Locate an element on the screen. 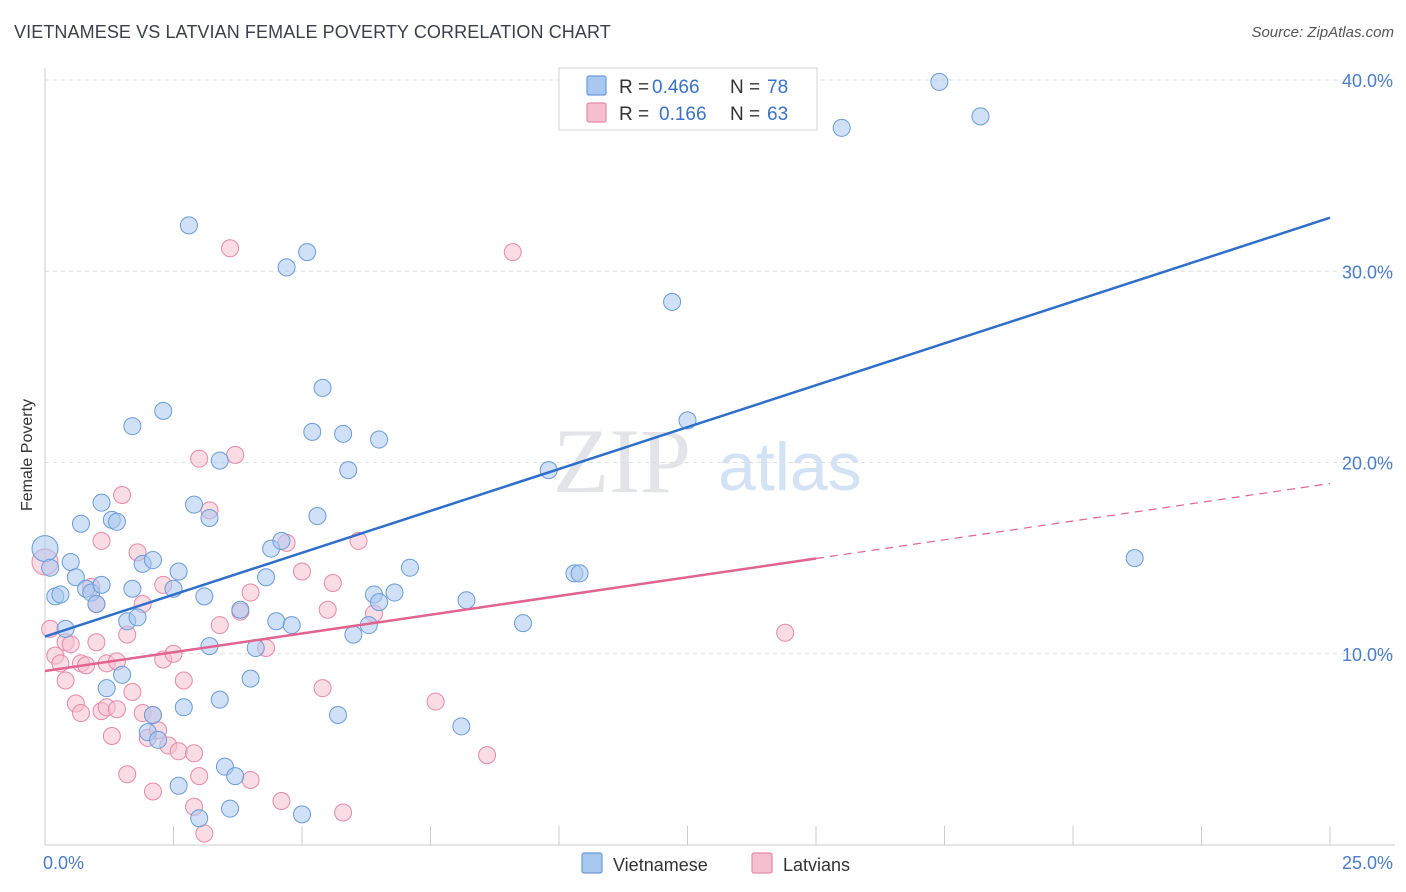 This screenshot has width=1406, height=892. trend-line-latvians-extension is located at coordinates (1073, 521).